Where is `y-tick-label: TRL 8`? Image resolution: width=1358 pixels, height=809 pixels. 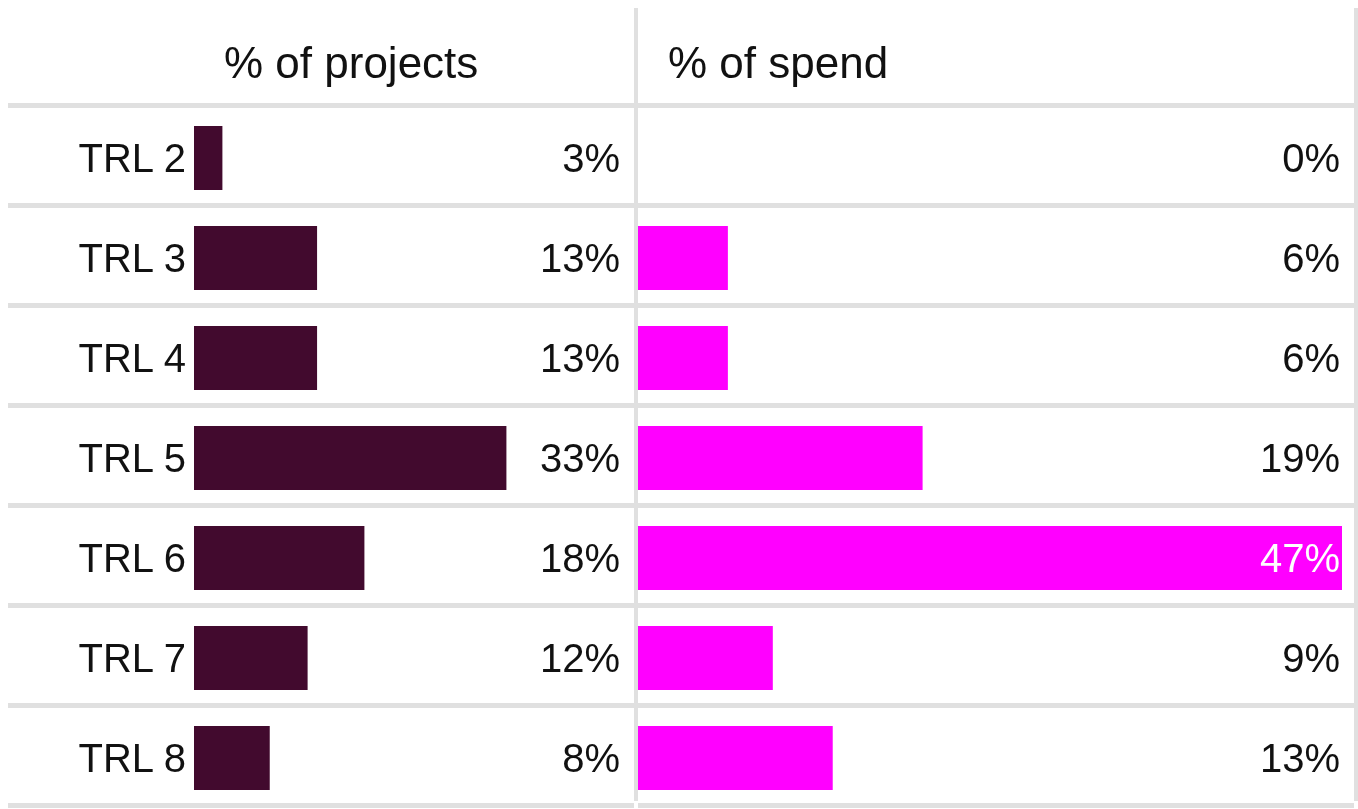
y-tick-label: TRL 8 is located at coordinates (132, 758).